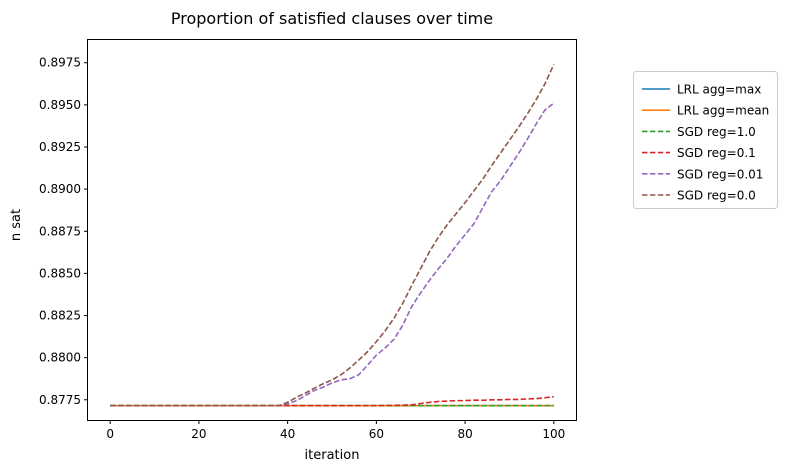  What do you see at coordinates (60, 147) in the screenshot?
I see `y-tick-label-6: 0.8925` at bounding box center [60, 147].